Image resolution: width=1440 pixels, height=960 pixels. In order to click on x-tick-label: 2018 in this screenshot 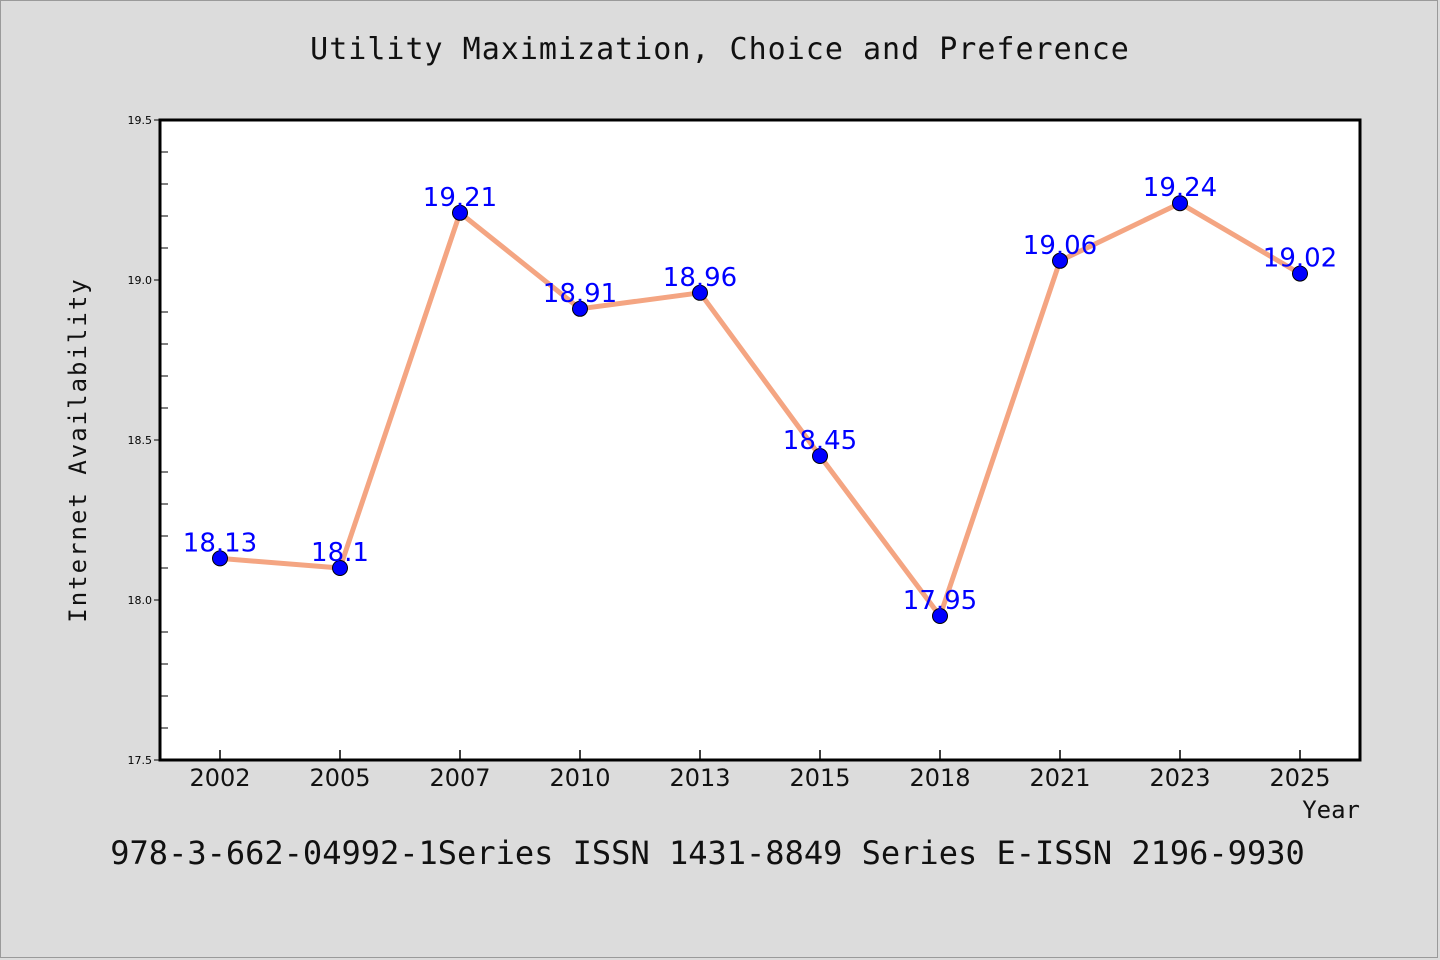, I will do `click(939, 778)`.